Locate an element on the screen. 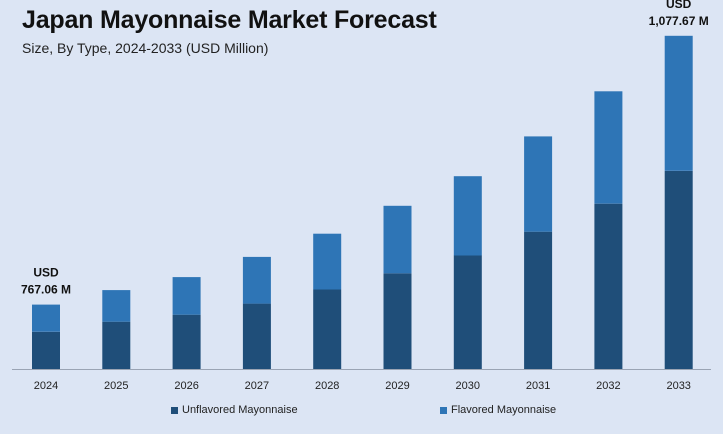 The width and height of the screenshot is (723, 434). chart-subtitle: Size, By Type, 2024-2033 (USD Million) is located at coordinates (145, 48).